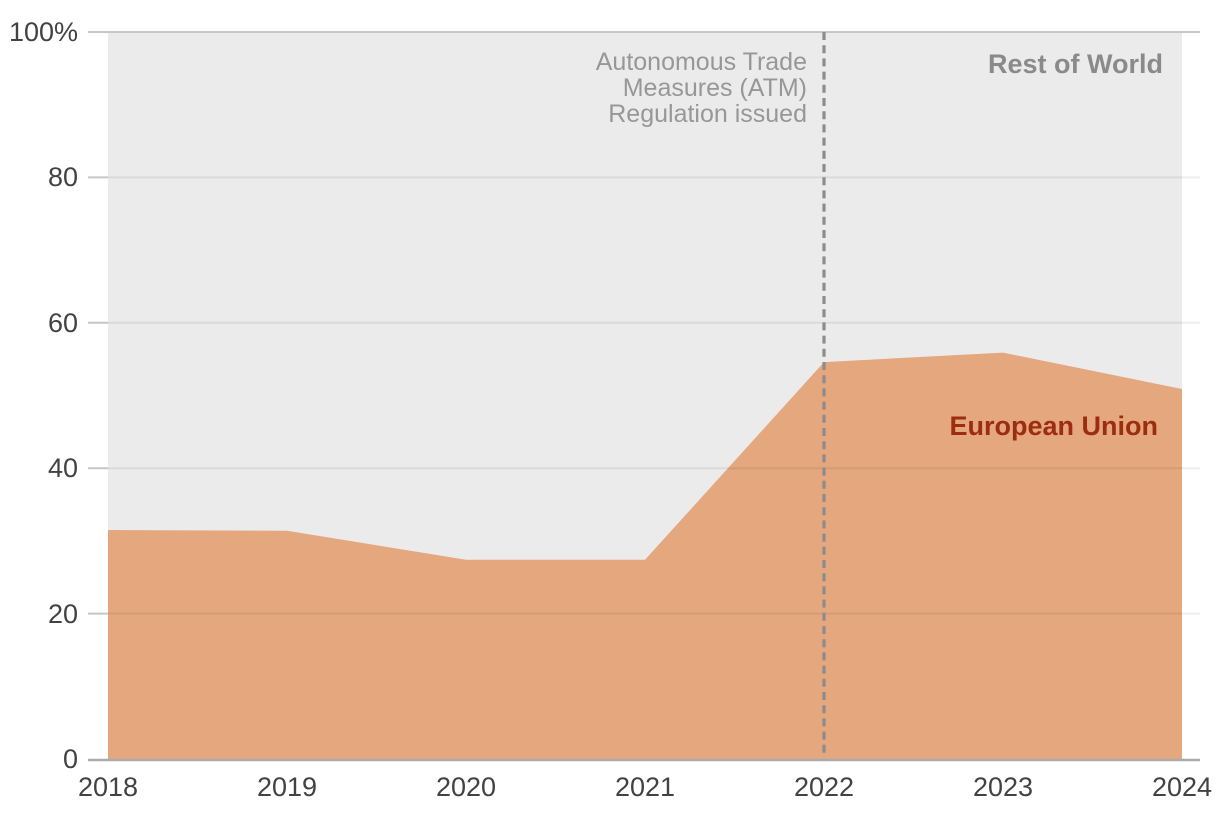  I want to click on y-tick-label: 0, so click(70, 759).